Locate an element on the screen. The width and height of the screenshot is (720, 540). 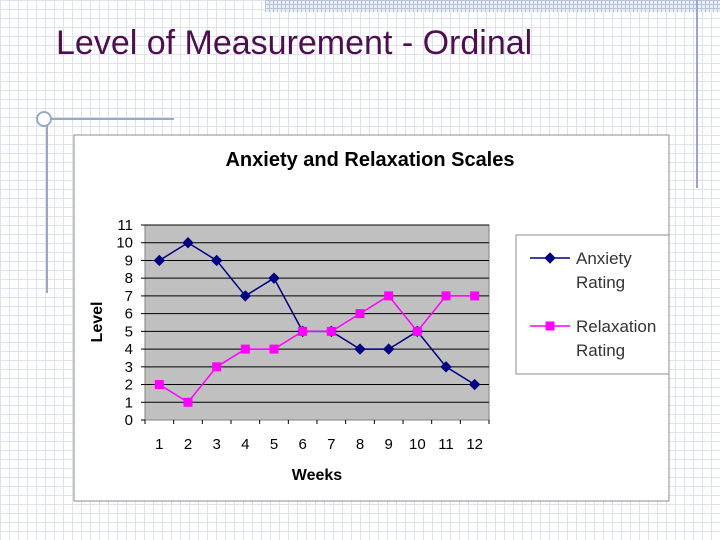
y-tick-label: 3 is located at coordinates (129, 367).